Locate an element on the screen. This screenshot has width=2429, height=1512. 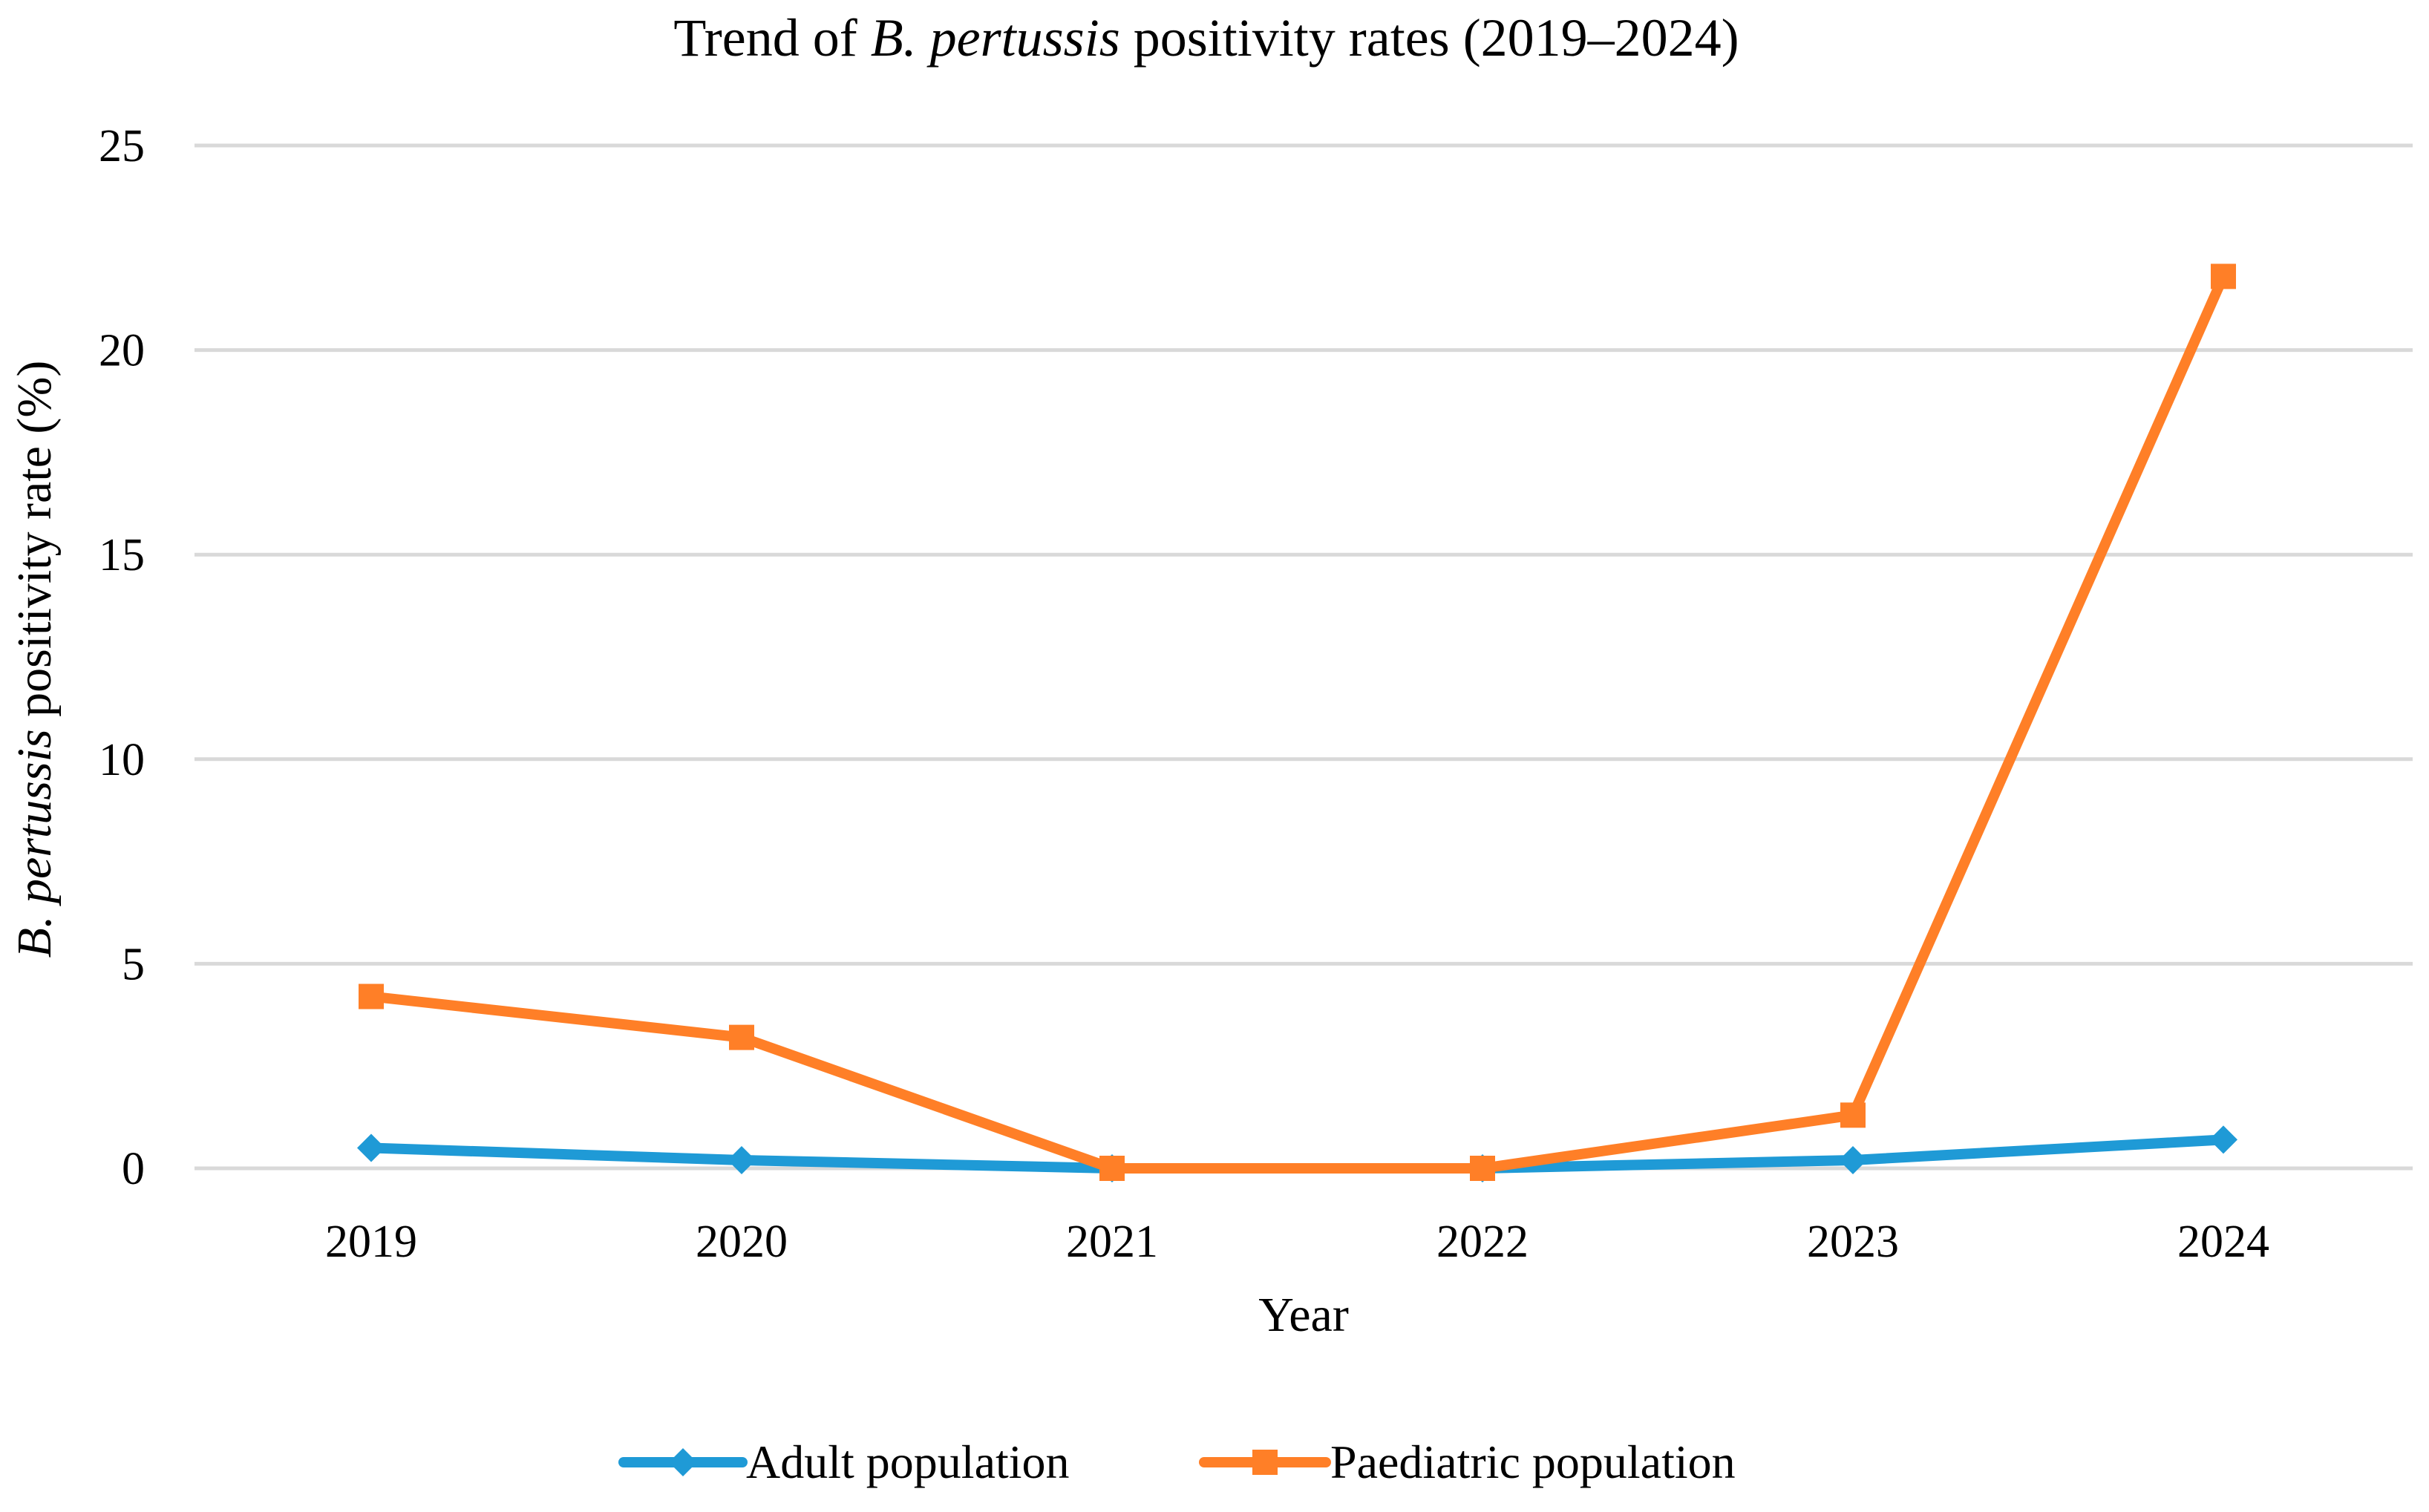
legend-item-adult: Adult population is located at coordinates (844, 1462).